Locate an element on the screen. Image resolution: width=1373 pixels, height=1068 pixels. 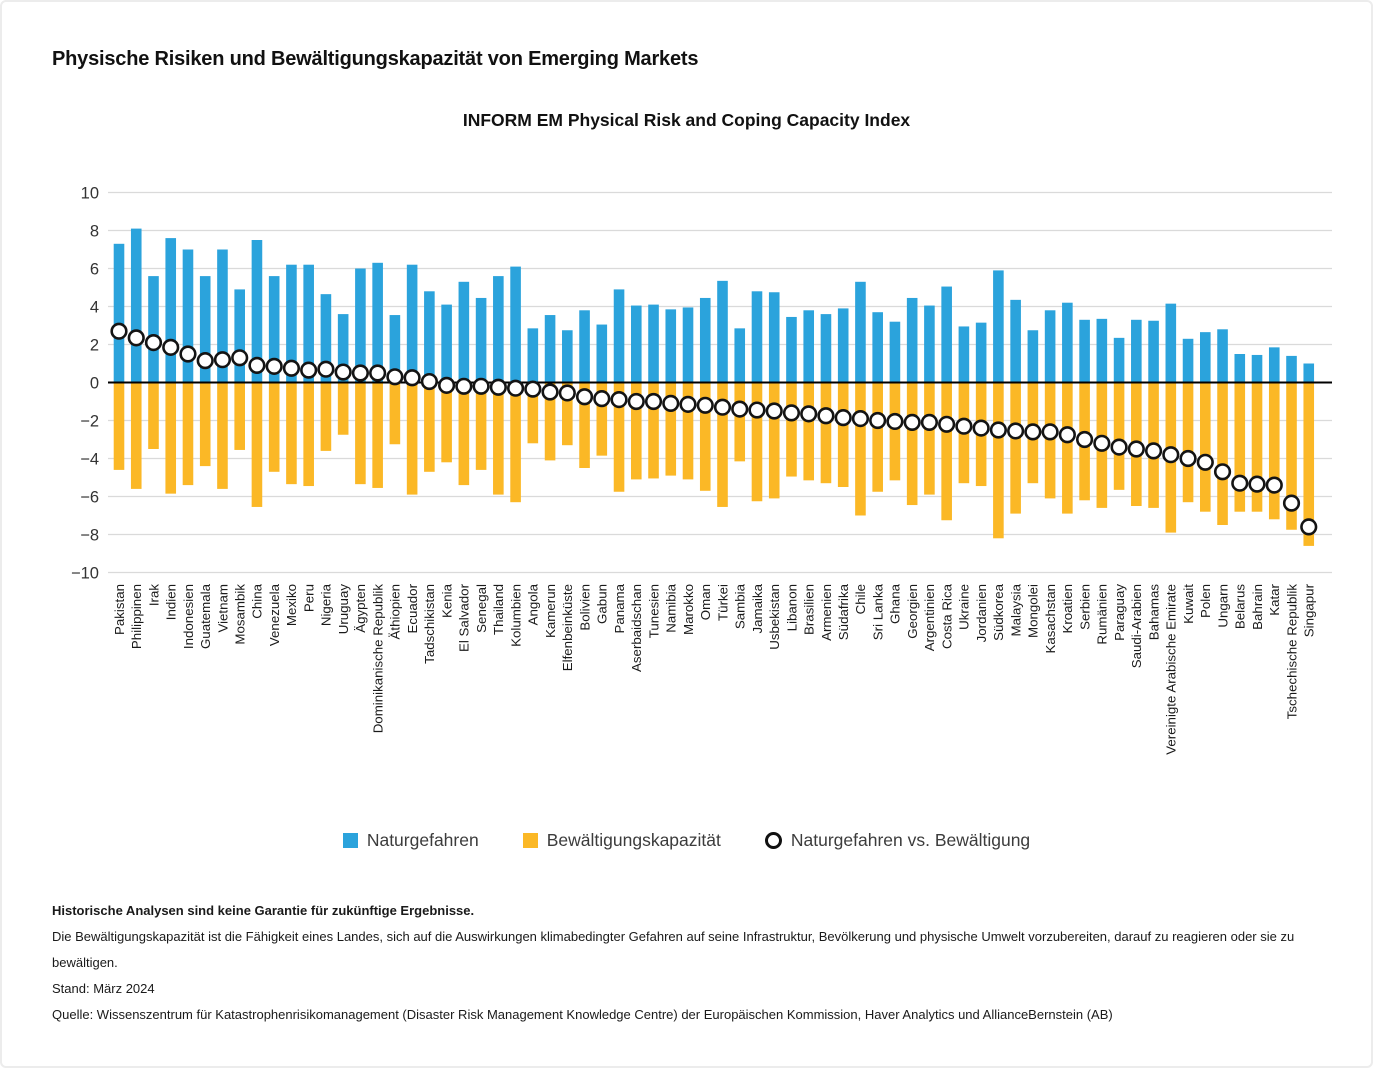
x-category-label: Kasachstan is located at coordinates (1050, 618).